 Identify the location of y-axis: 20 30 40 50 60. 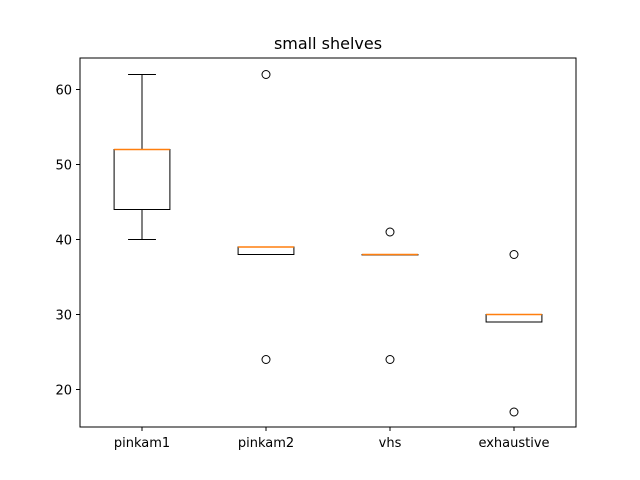
(67, 241).